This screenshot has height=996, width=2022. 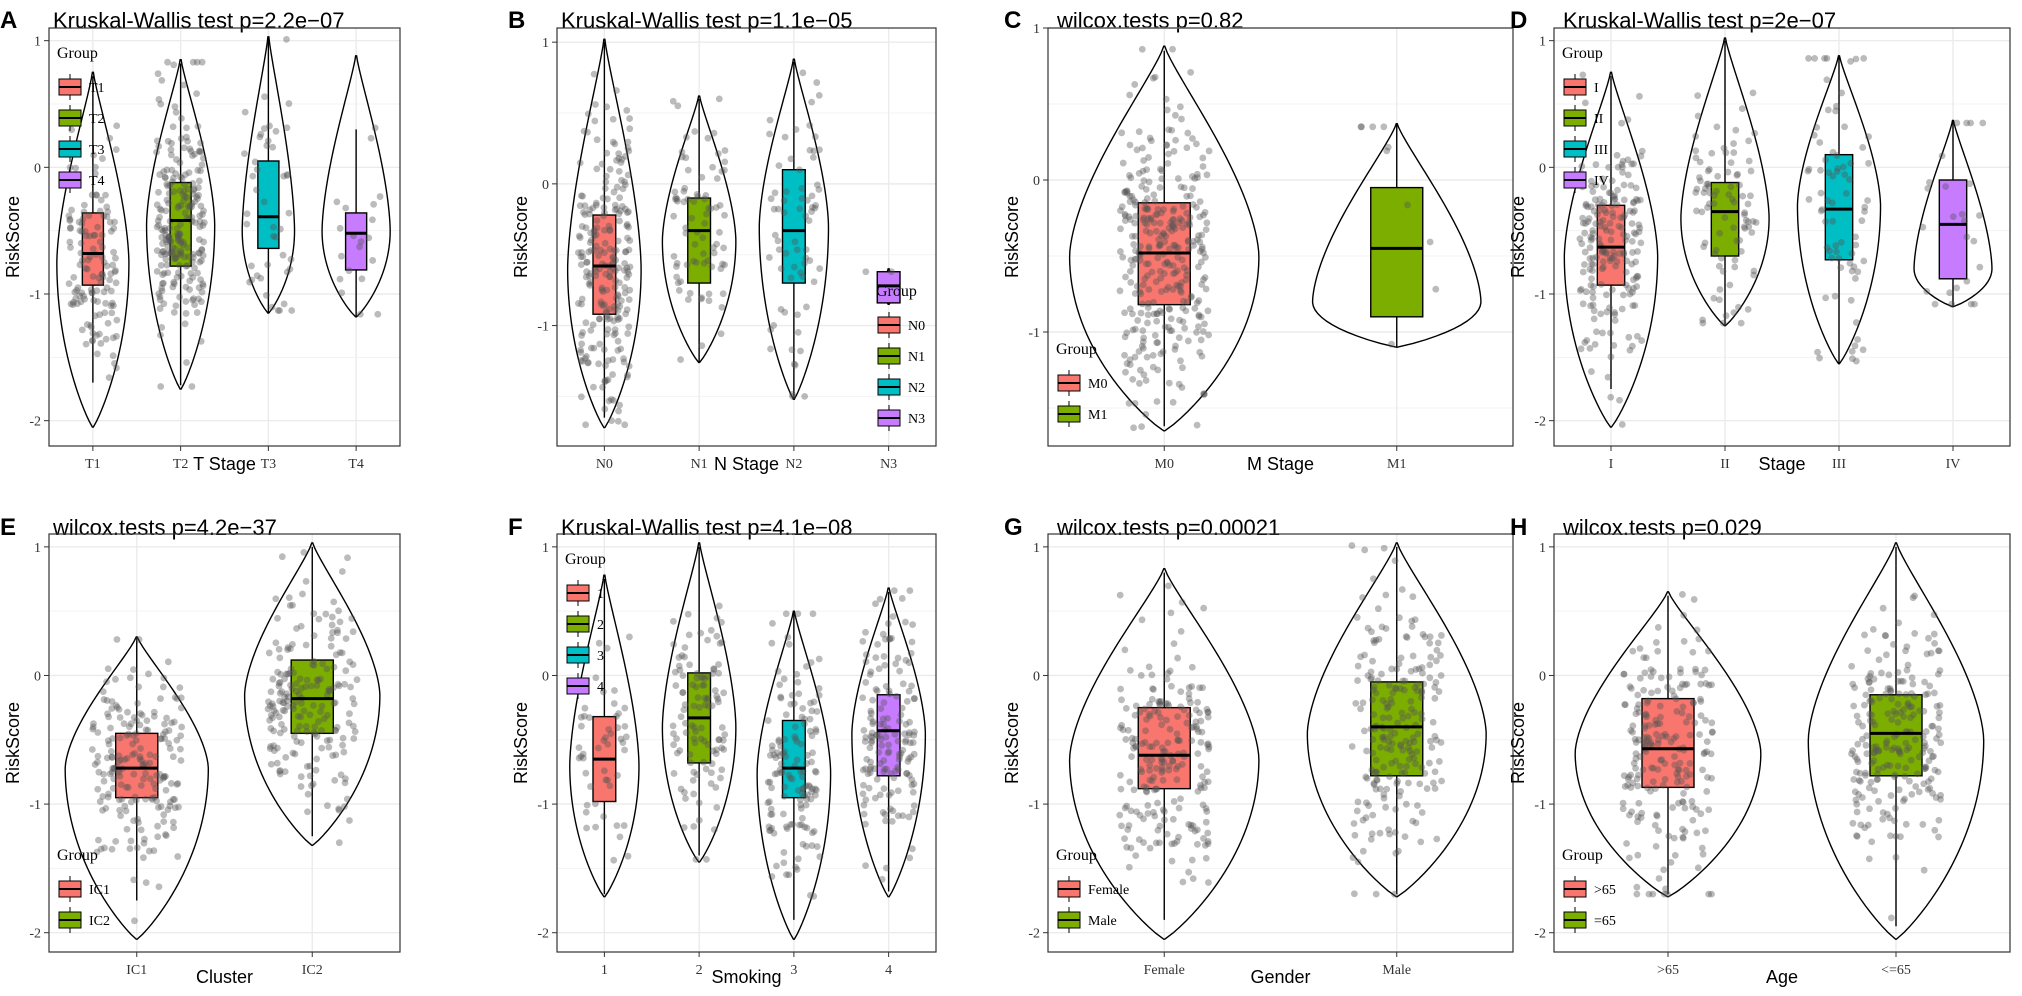 I want to click on box, so click(x=1725, y=219).